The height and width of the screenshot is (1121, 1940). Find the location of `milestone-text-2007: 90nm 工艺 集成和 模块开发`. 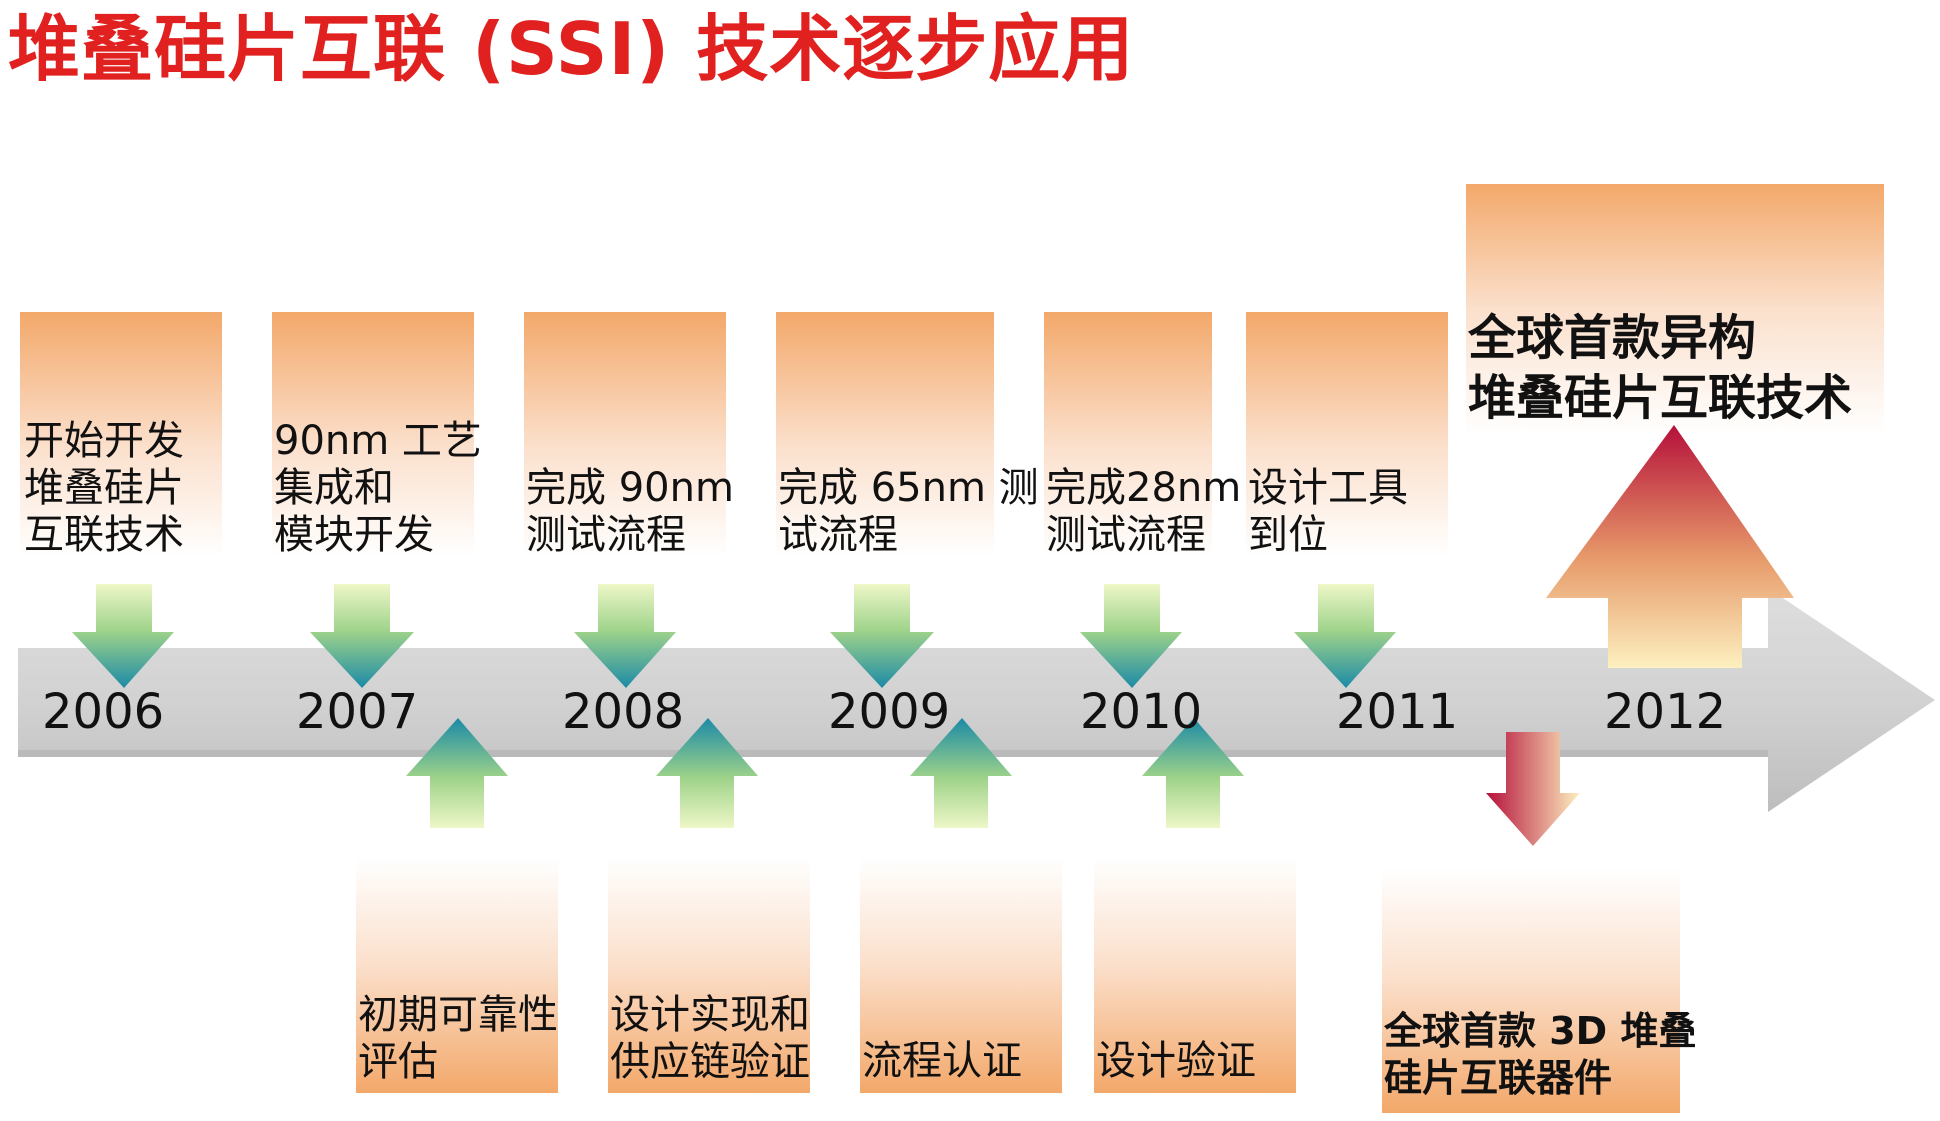

milestone-text-2007: 90nm 工艺 集成和 模块开发 is located at coordinates (378, 488).